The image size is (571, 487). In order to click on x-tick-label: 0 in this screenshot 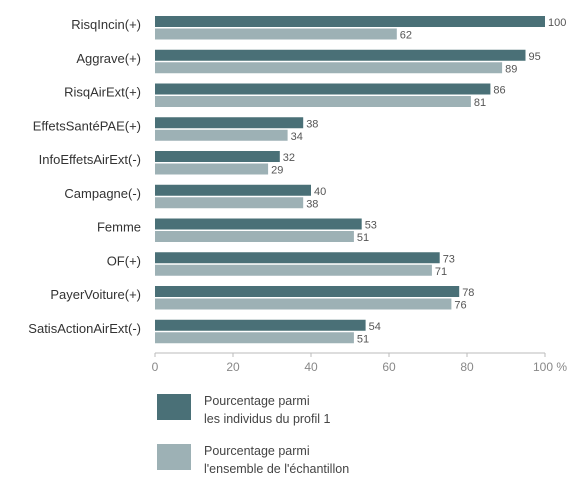, I will do `click(155, 367)`.